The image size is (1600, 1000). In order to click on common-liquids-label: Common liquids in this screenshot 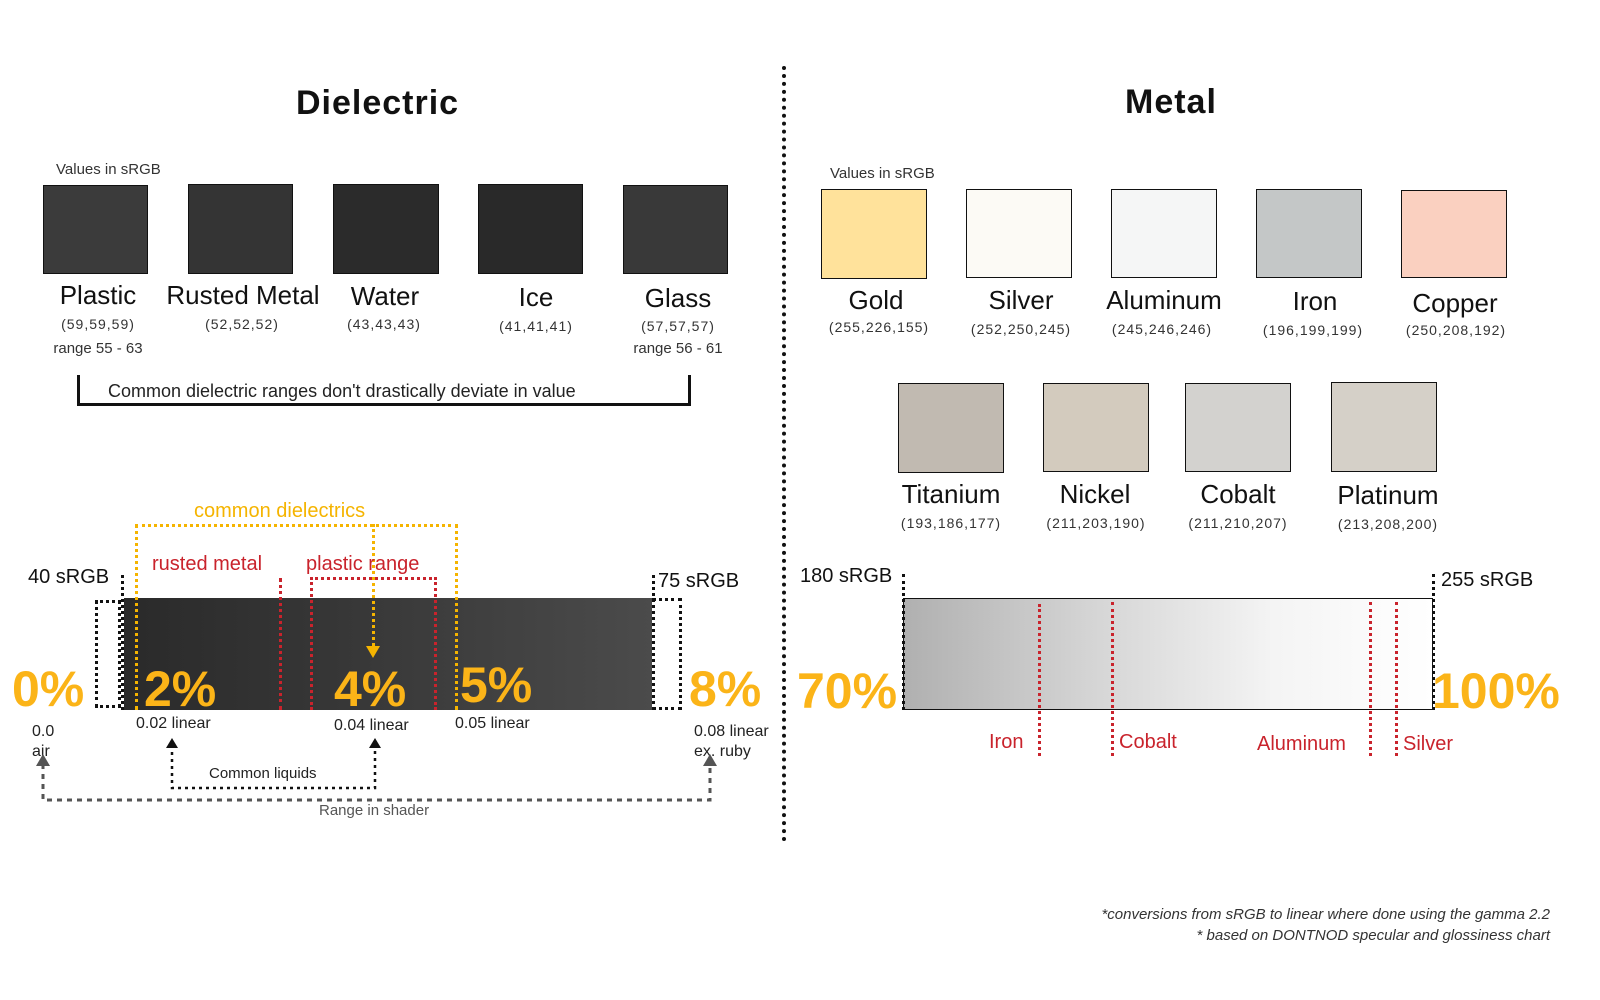, I will do `click(263, 773)`.